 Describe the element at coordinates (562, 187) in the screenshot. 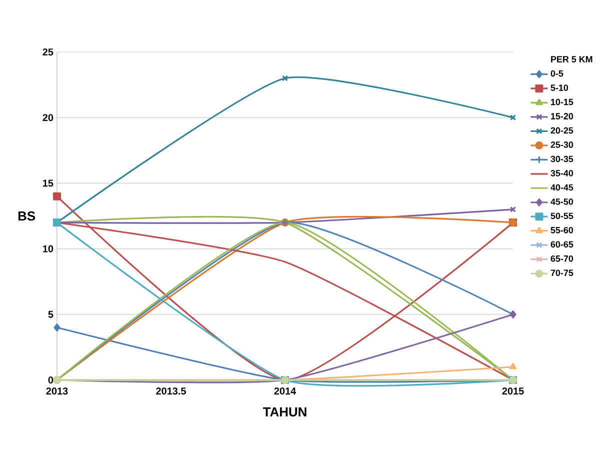

I see `legend-label: 40-45` at that location.